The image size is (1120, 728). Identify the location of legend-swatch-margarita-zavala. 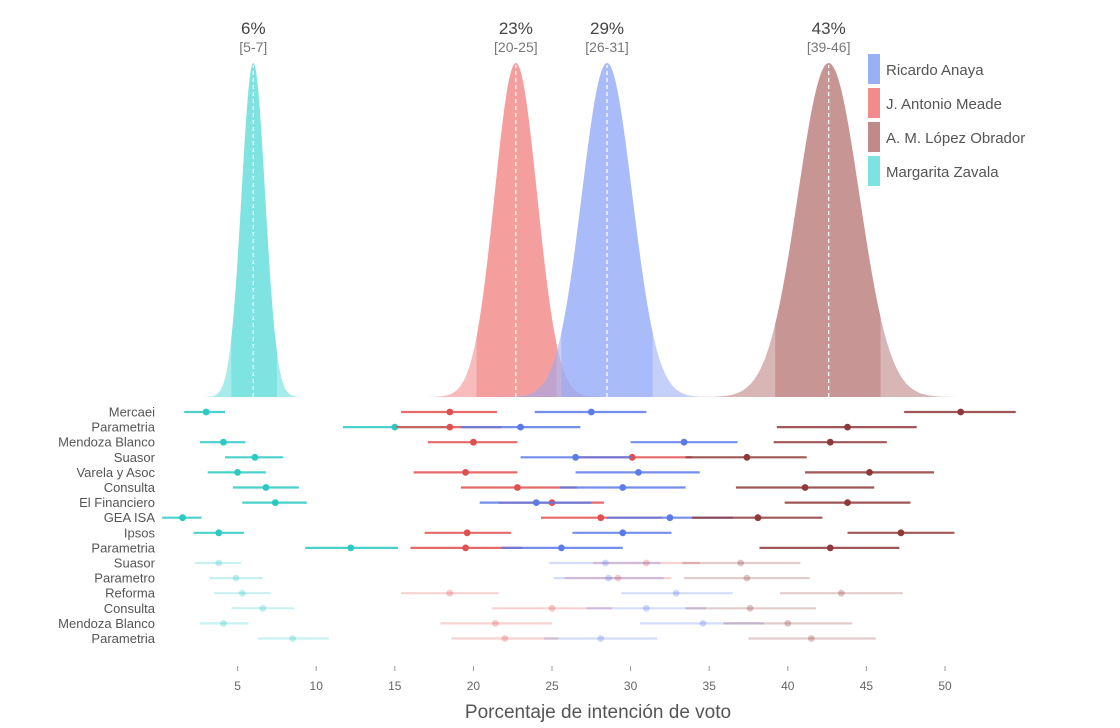
(874, 171).